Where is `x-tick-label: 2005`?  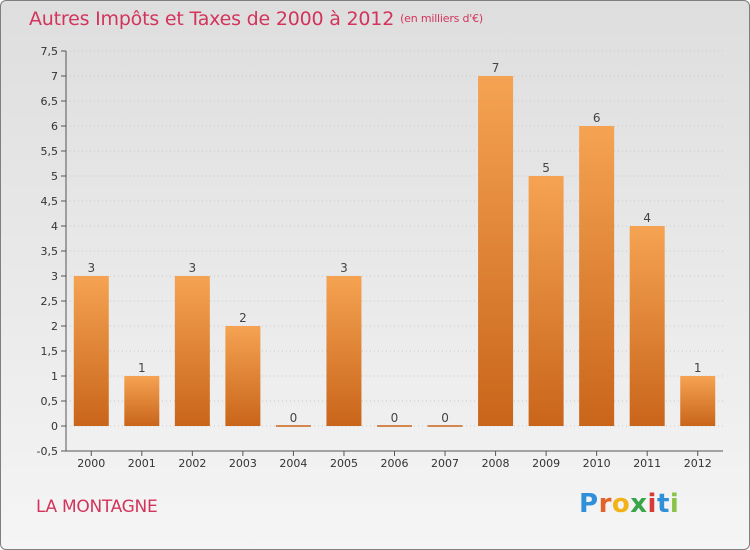
x-tick-label: 2005 is located at coordinates (344, 463).